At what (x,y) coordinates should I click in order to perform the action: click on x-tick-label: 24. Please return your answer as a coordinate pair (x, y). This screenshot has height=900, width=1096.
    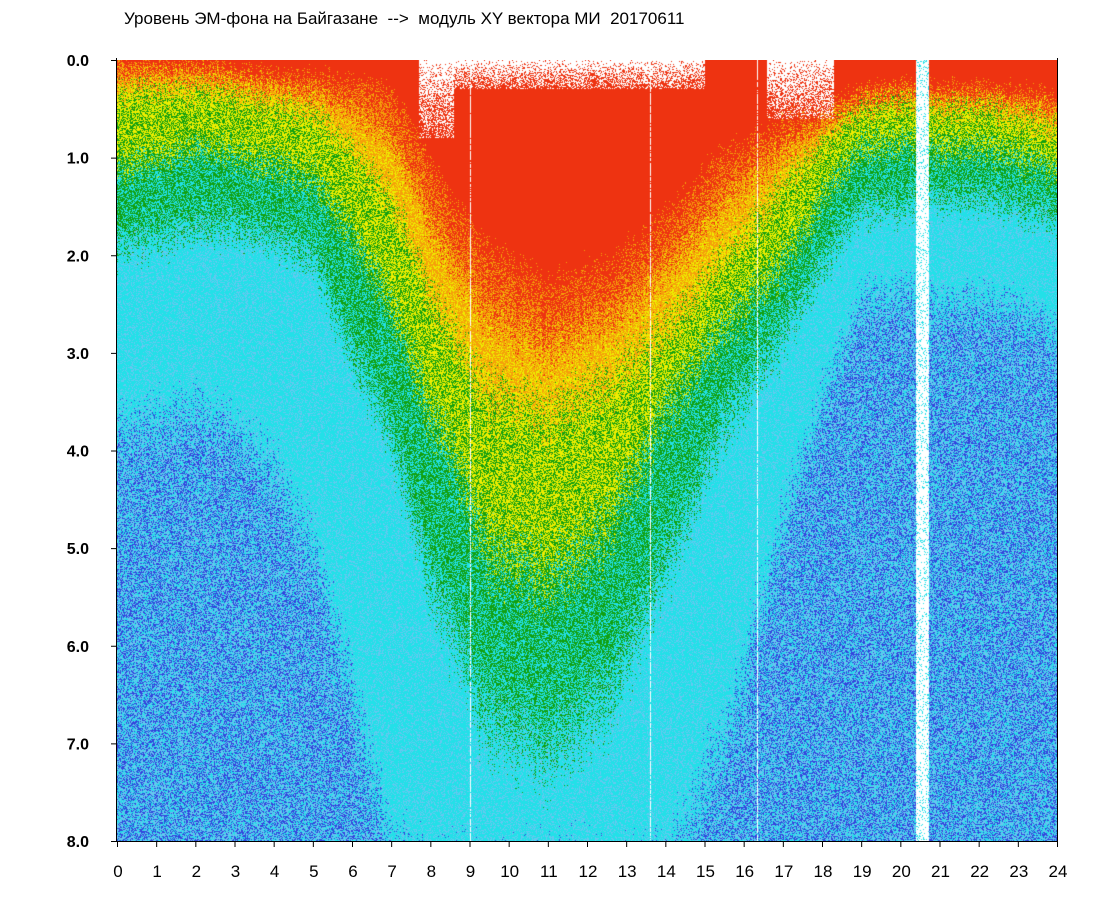
    Looking at the image, I should click on (1058, 871).